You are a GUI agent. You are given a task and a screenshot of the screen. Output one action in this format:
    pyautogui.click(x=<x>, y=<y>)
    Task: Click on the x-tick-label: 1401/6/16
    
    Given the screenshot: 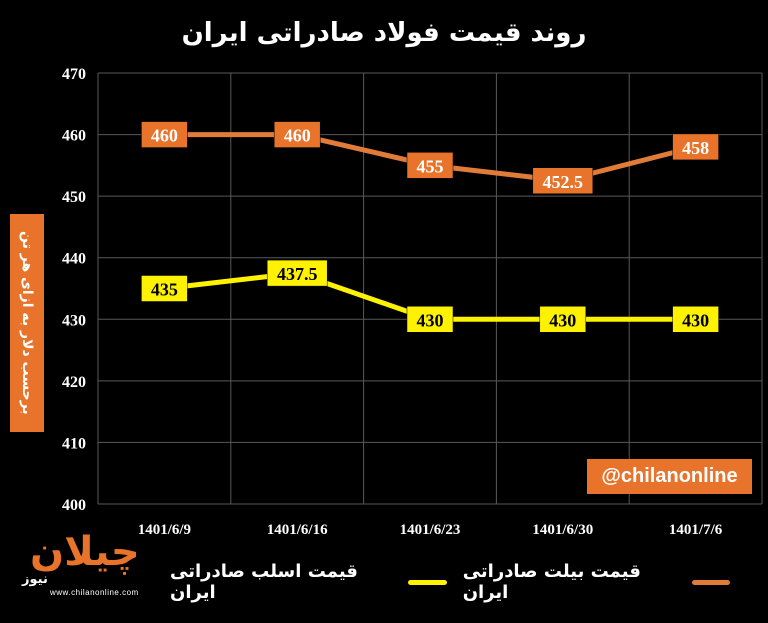 What is the action you would take?
    pyautogui.click(x=297, y=530)
    